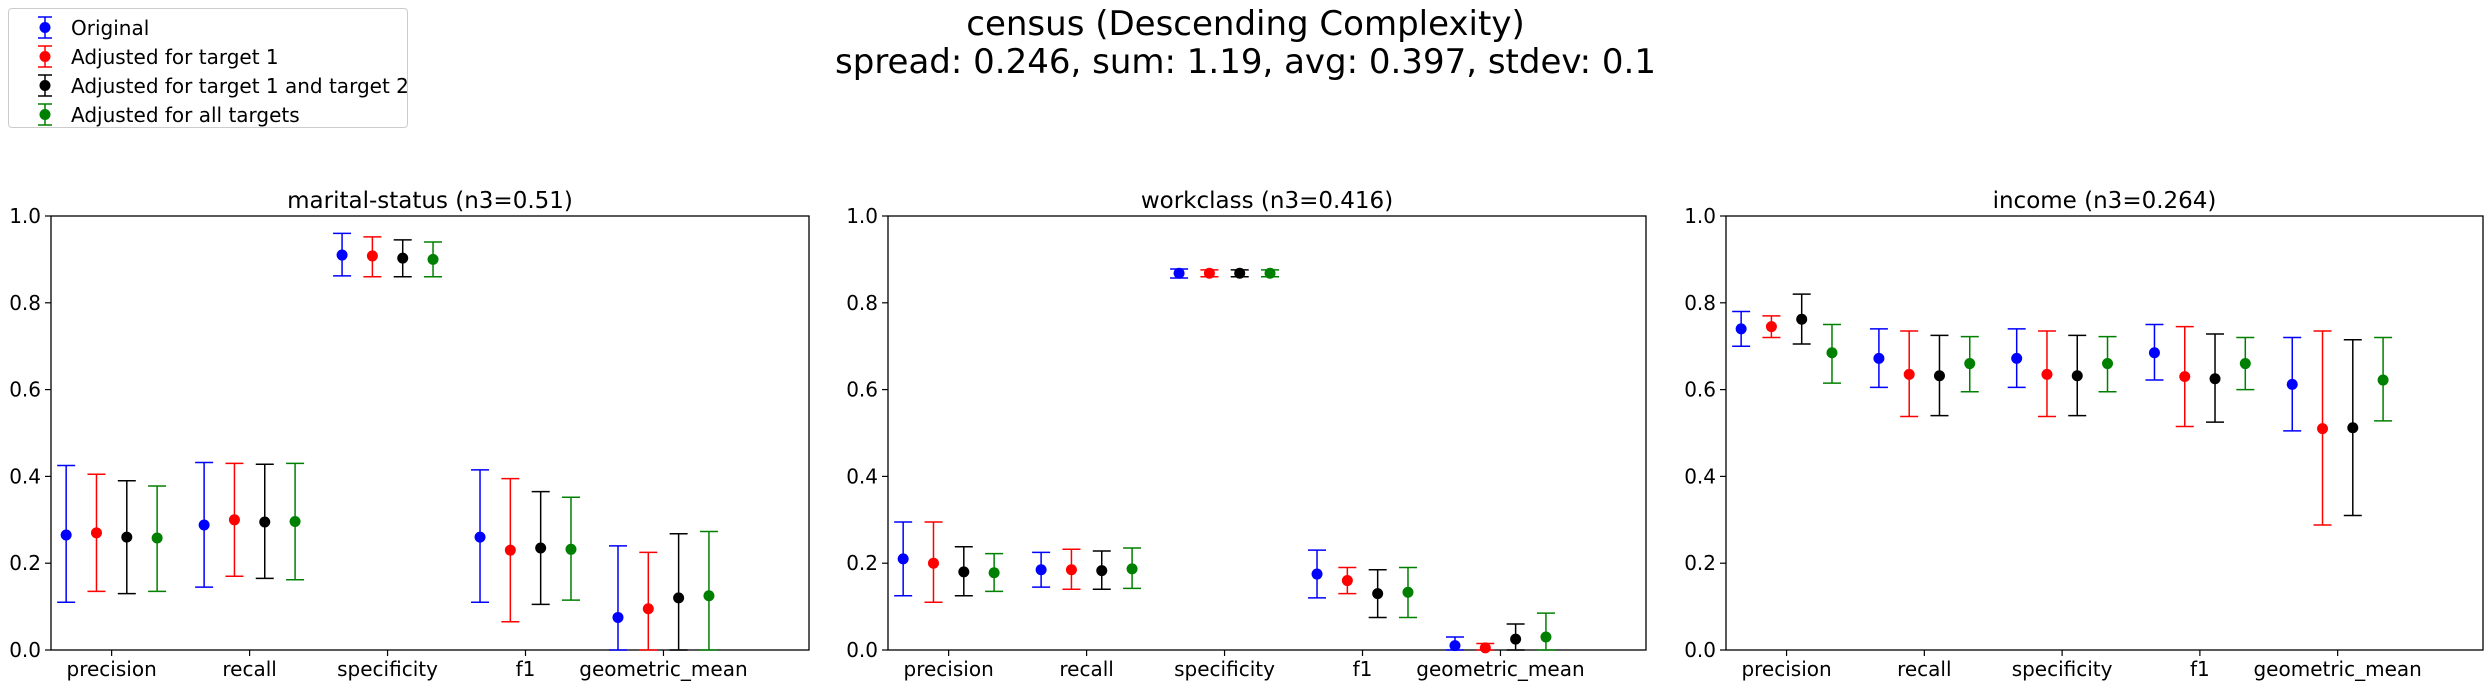 This screenshot has width=2491, height=690. I want to click on legend-entry-all-targets: Adjusted for all targets, so click(209, 114).